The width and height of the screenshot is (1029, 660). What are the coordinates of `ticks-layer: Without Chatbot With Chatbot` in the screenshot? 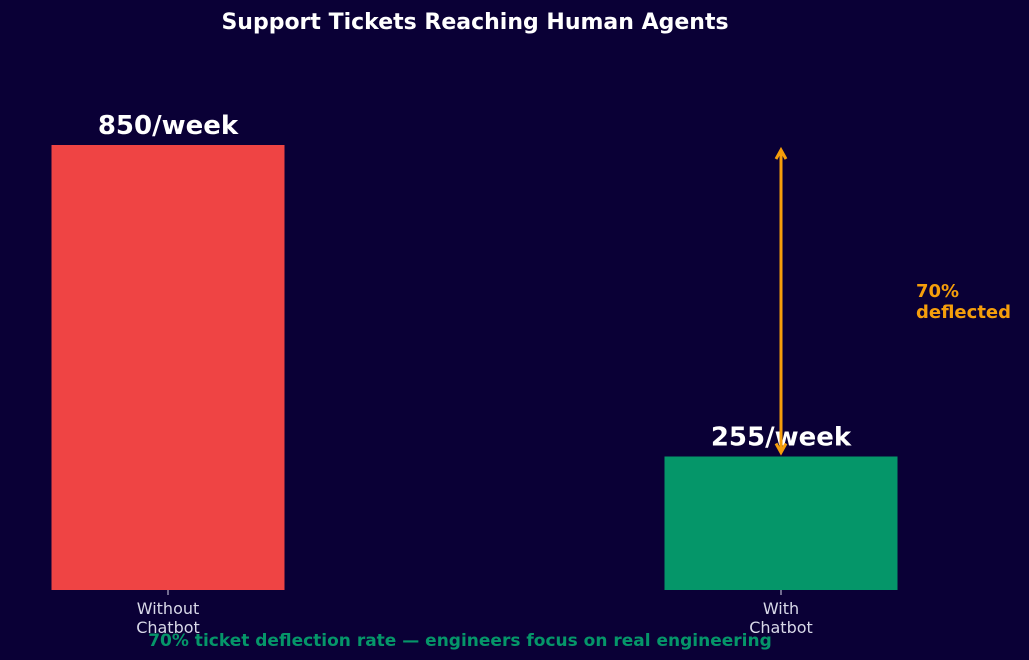 It's located at (474, 613).